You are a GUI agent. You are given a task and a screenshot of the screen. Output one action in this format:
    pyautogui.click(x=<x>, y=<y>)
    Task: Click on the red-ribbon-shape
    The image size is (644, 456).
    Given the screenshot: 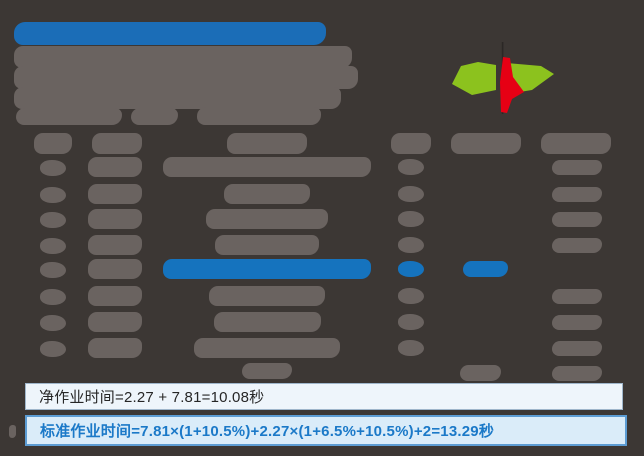 What is the action you would take?
    pyautogui.click(x=512, y=85)
    